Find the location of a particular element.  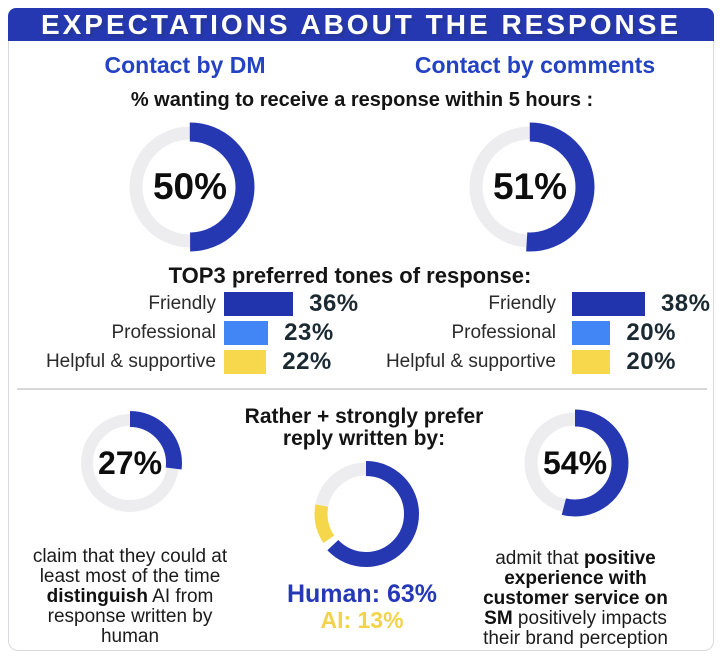

donut-arc-distinguish is located at coordinates (130, 463).